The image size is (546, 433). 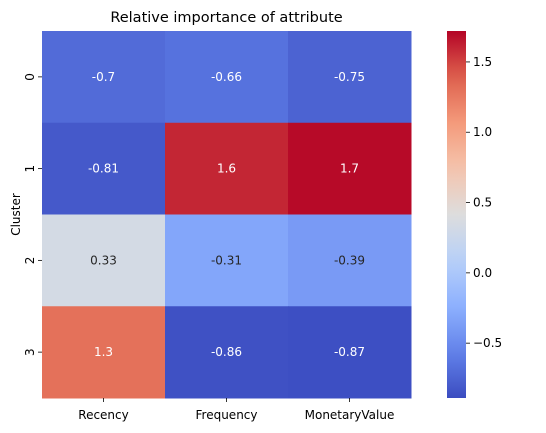 I want to click on colorbar: 1.5 1.0 0.5 0.0 −0.5, so click(x=474, y=214).